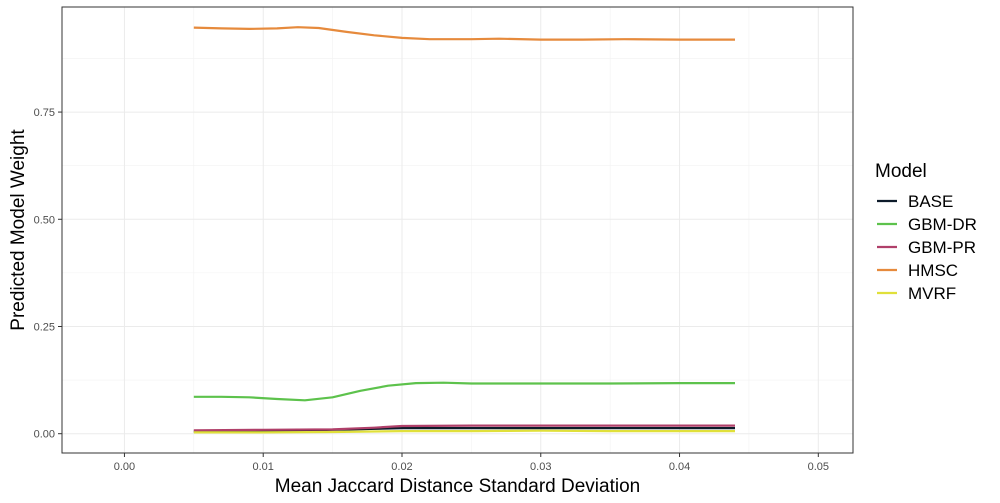 The image size is (1000, 503). Describe the element at coordinates (942, 247) in the screenshot. I see `legend-label-gbm-pr: GBM-PR` at that location.